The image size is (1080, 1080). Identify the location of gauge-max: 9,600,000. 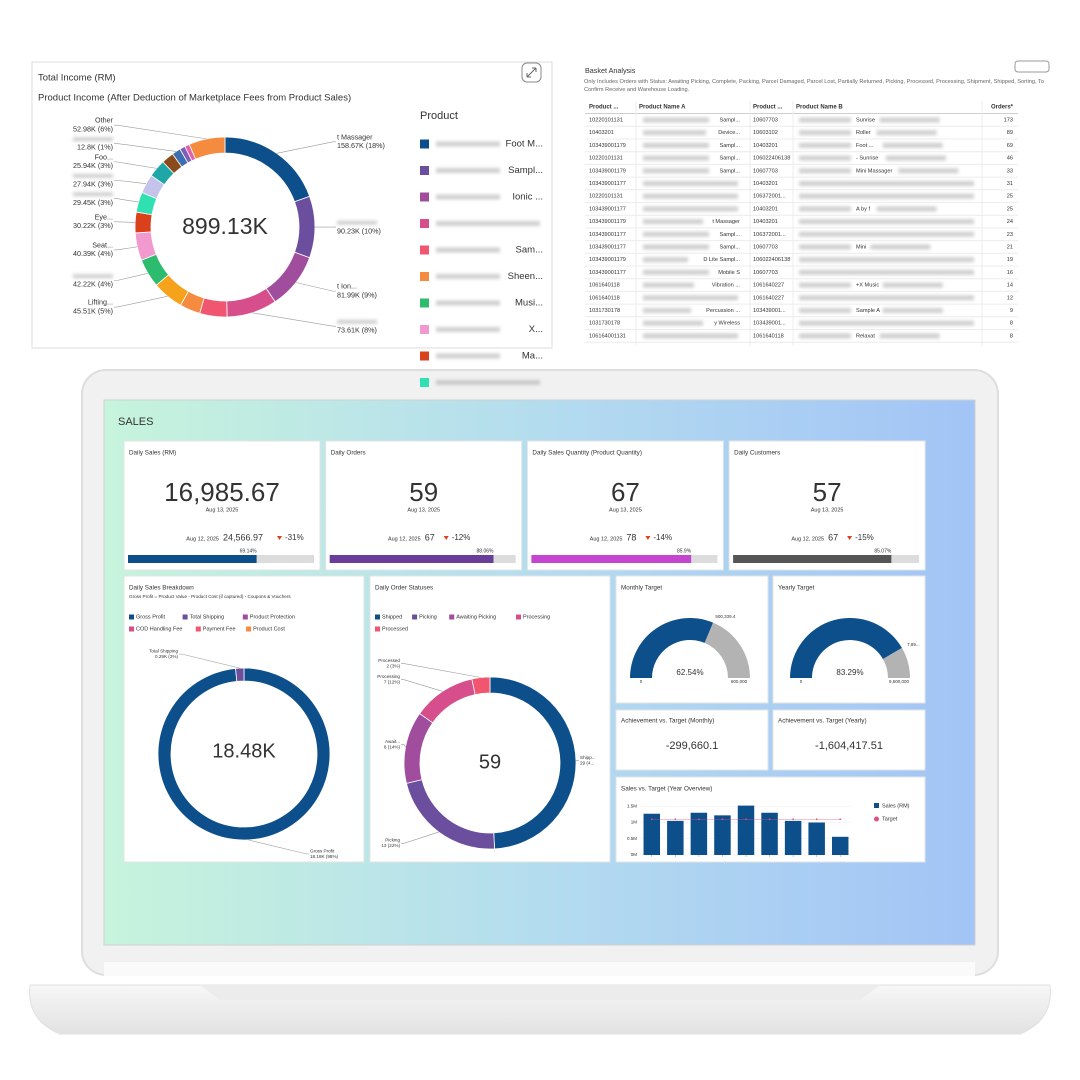
(899, 681).